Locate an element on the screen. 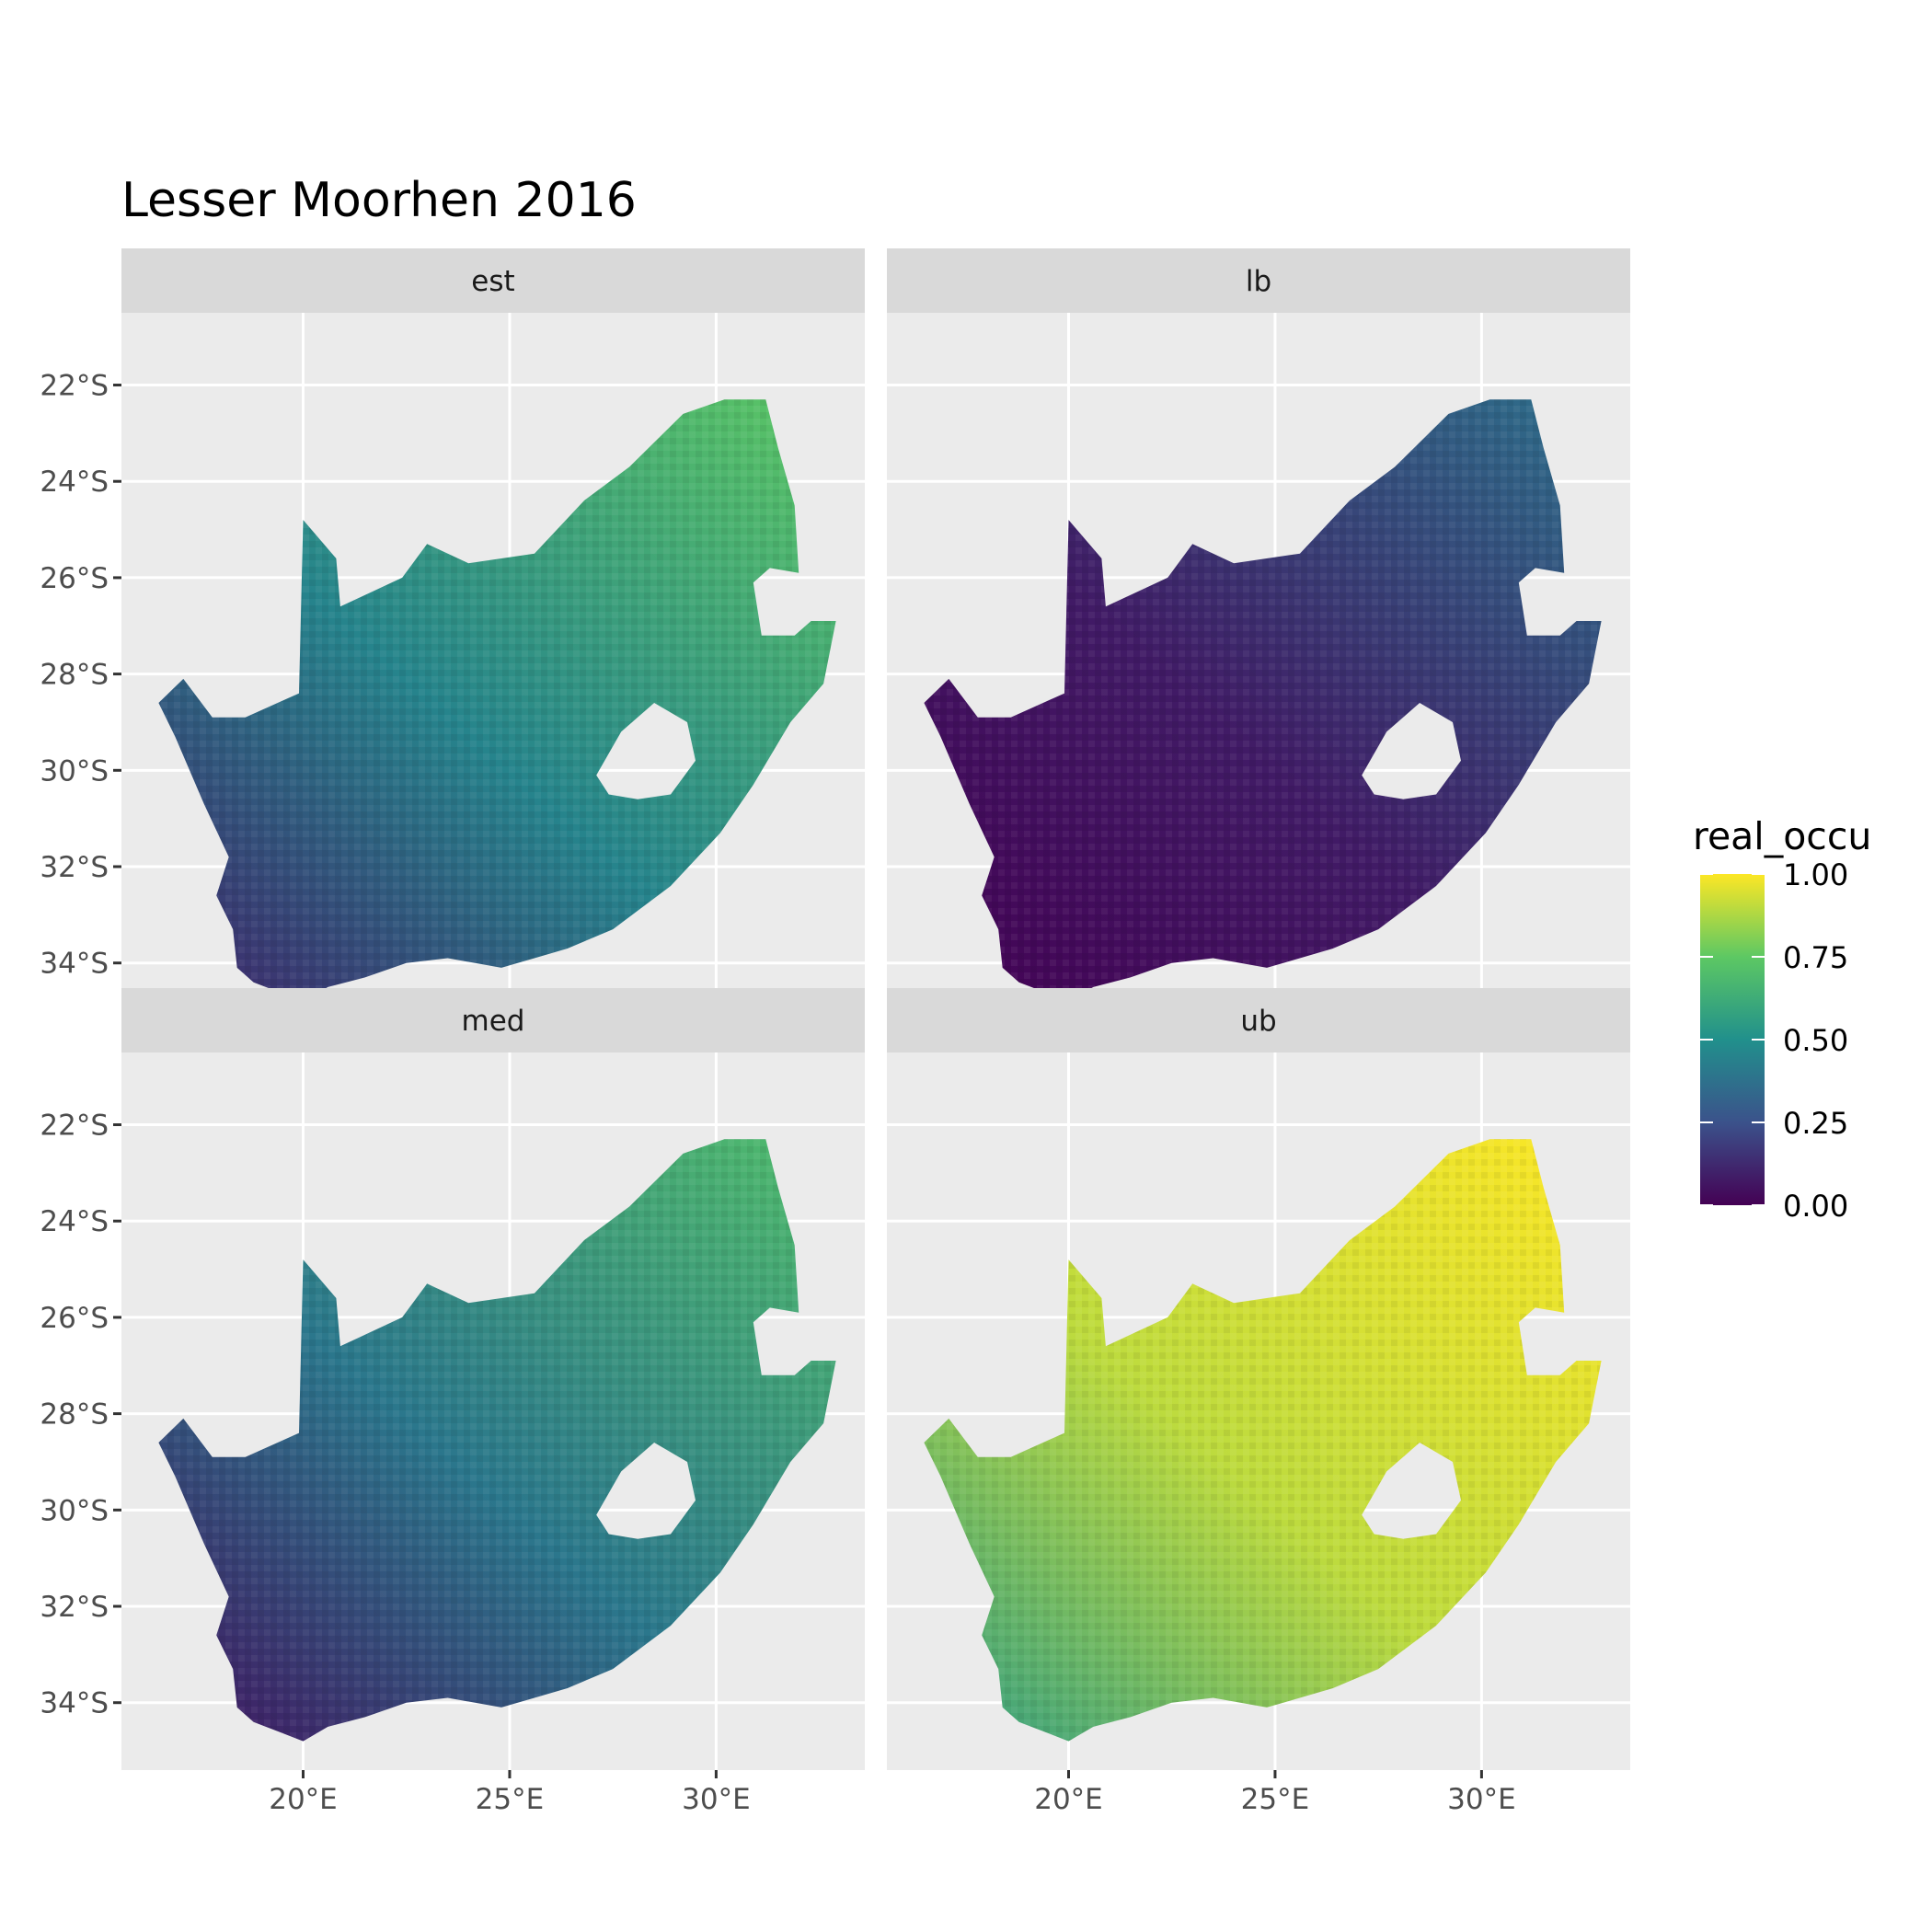 The height and width of the screenshot is (1932, 1932). facet-strip-label-med: med is located at coordinates (493, 1021).